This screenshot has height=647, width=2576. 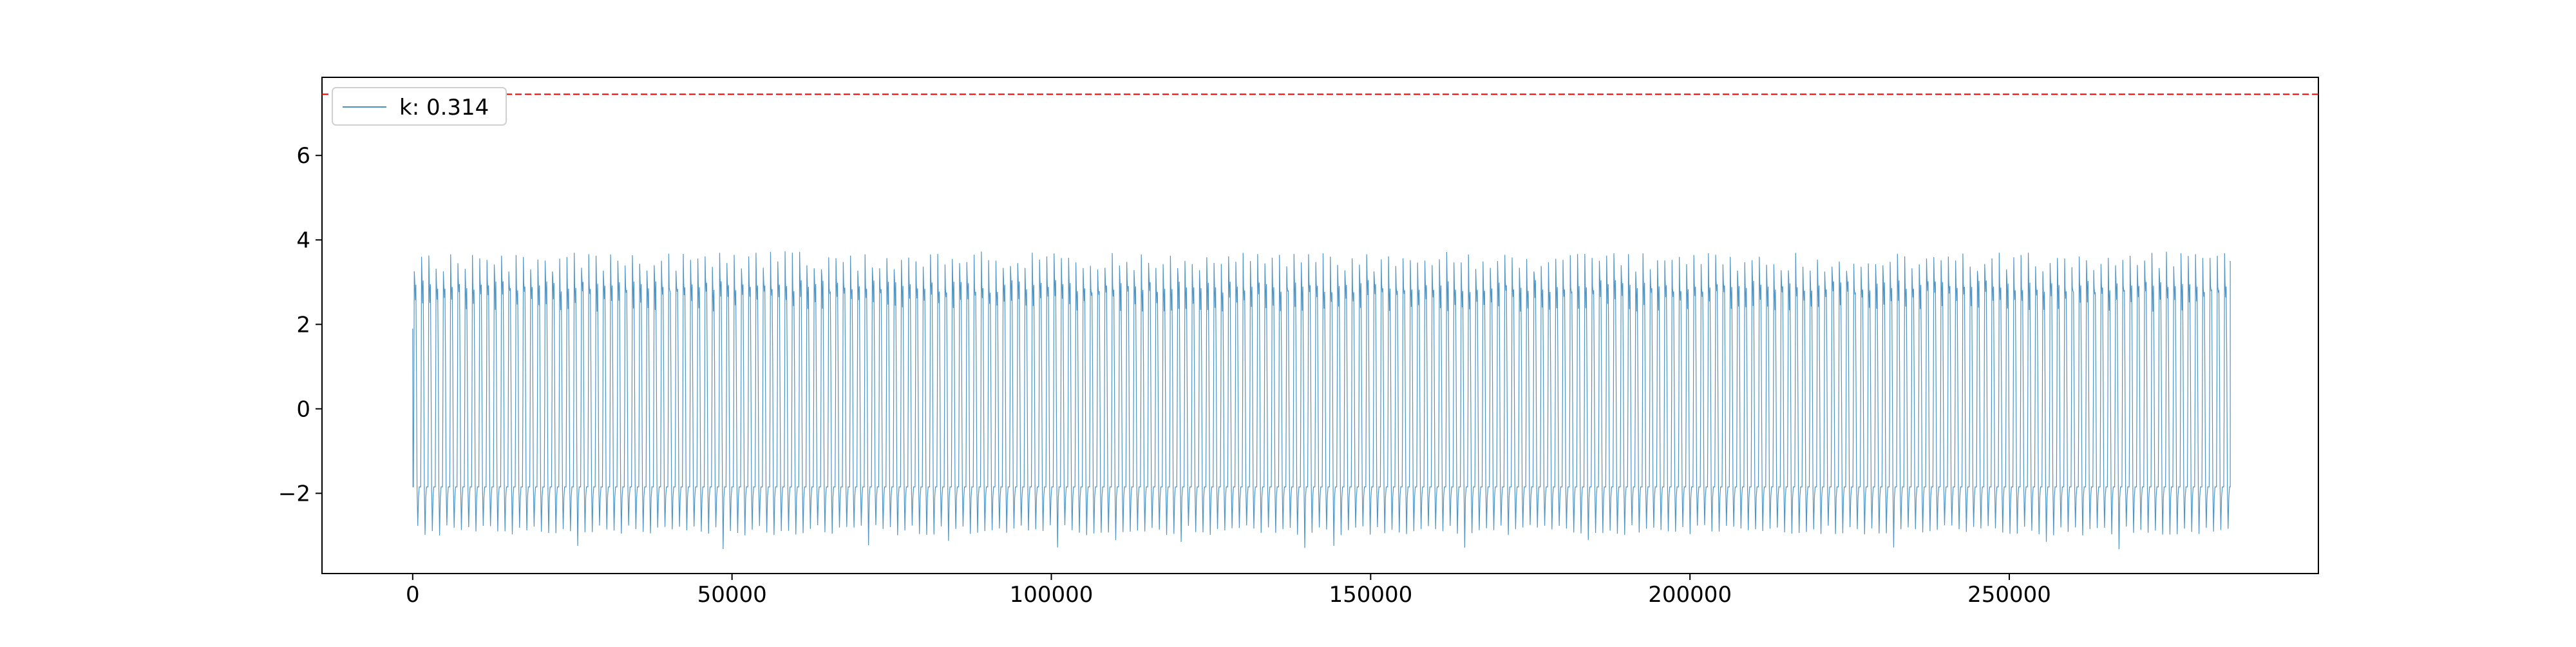 I want to click on x-tick-label: 250000, so click(x=2009, y=595).